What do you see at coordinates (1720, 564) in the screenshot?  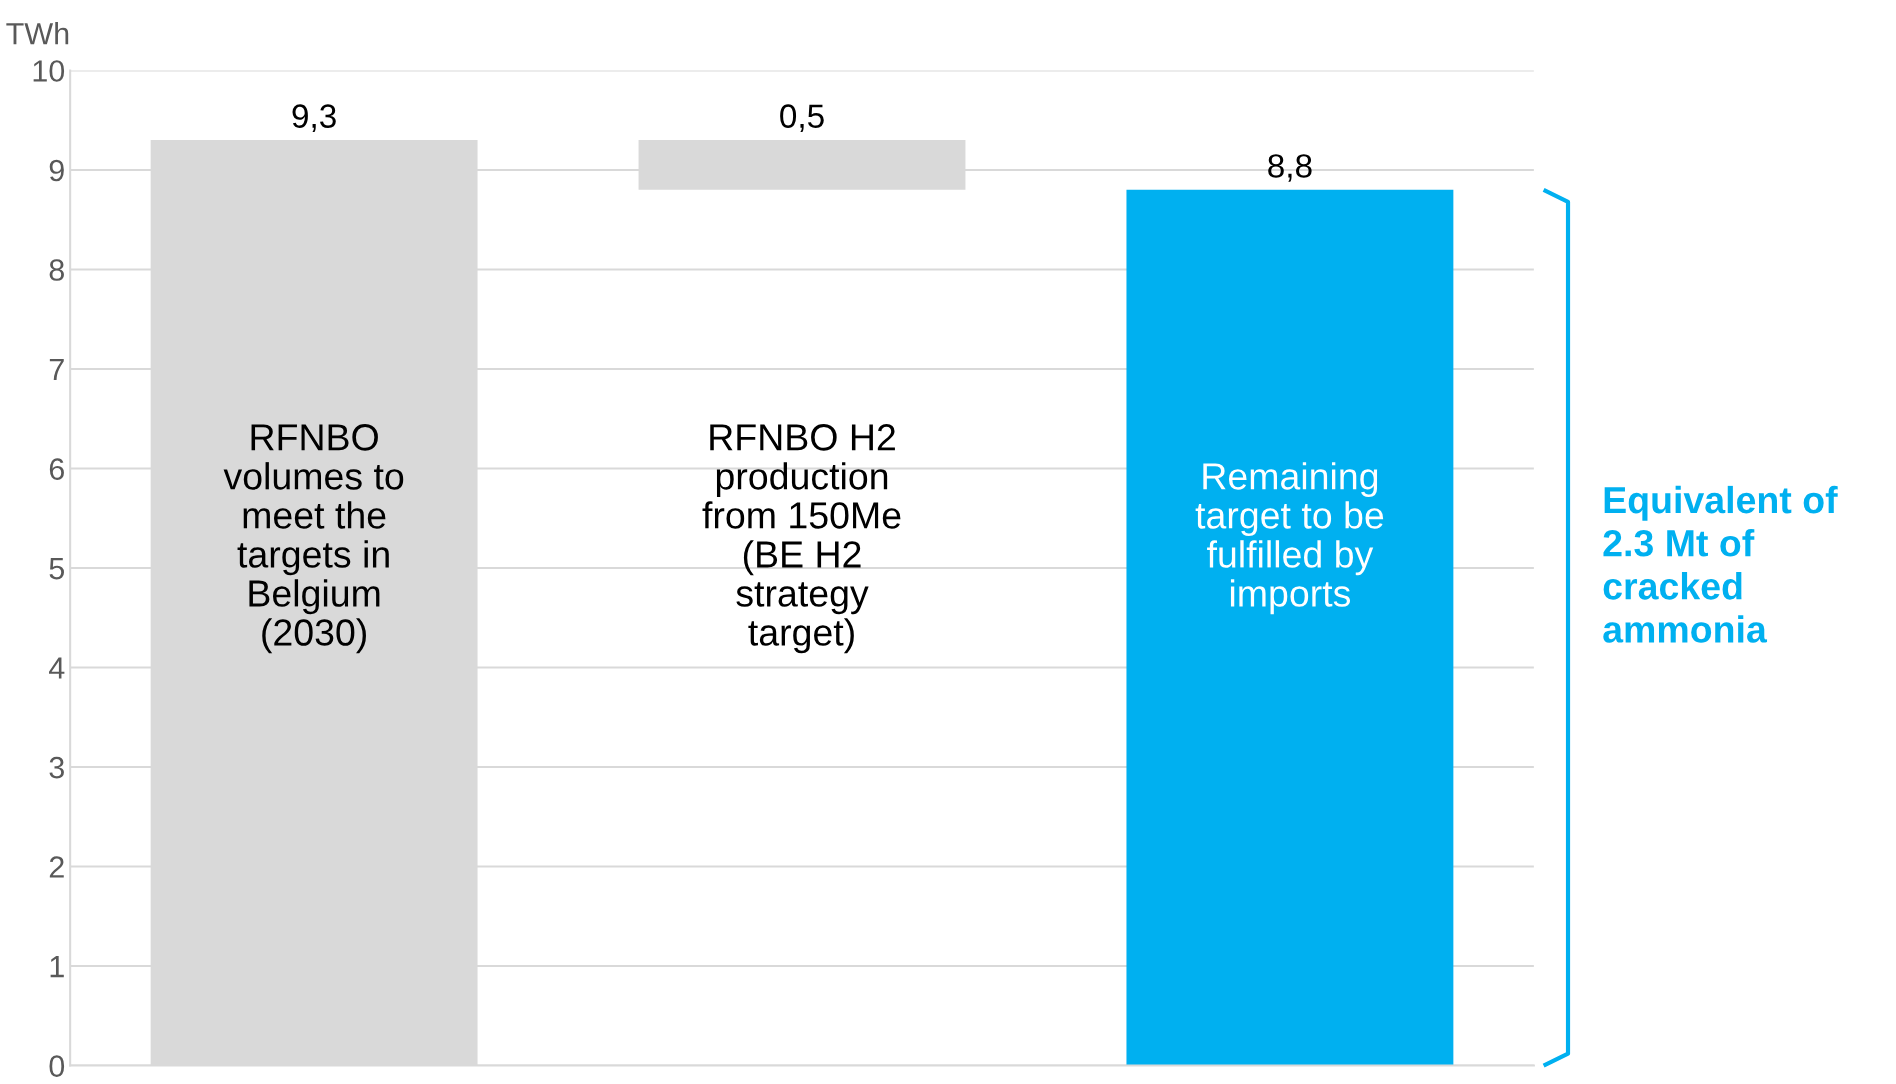 I see `text: Equivalent of 2.3 Mt of cracked ammonia` at bounding box center [1720, 564].